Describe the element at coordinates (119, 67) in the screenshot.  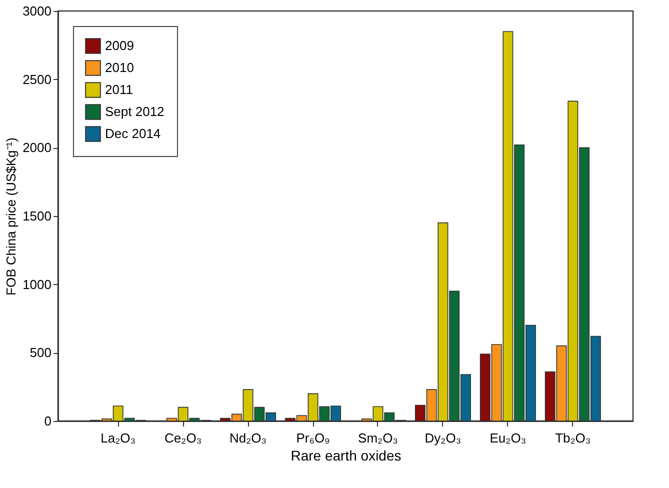
I see `legend-label: 2010` at that location.